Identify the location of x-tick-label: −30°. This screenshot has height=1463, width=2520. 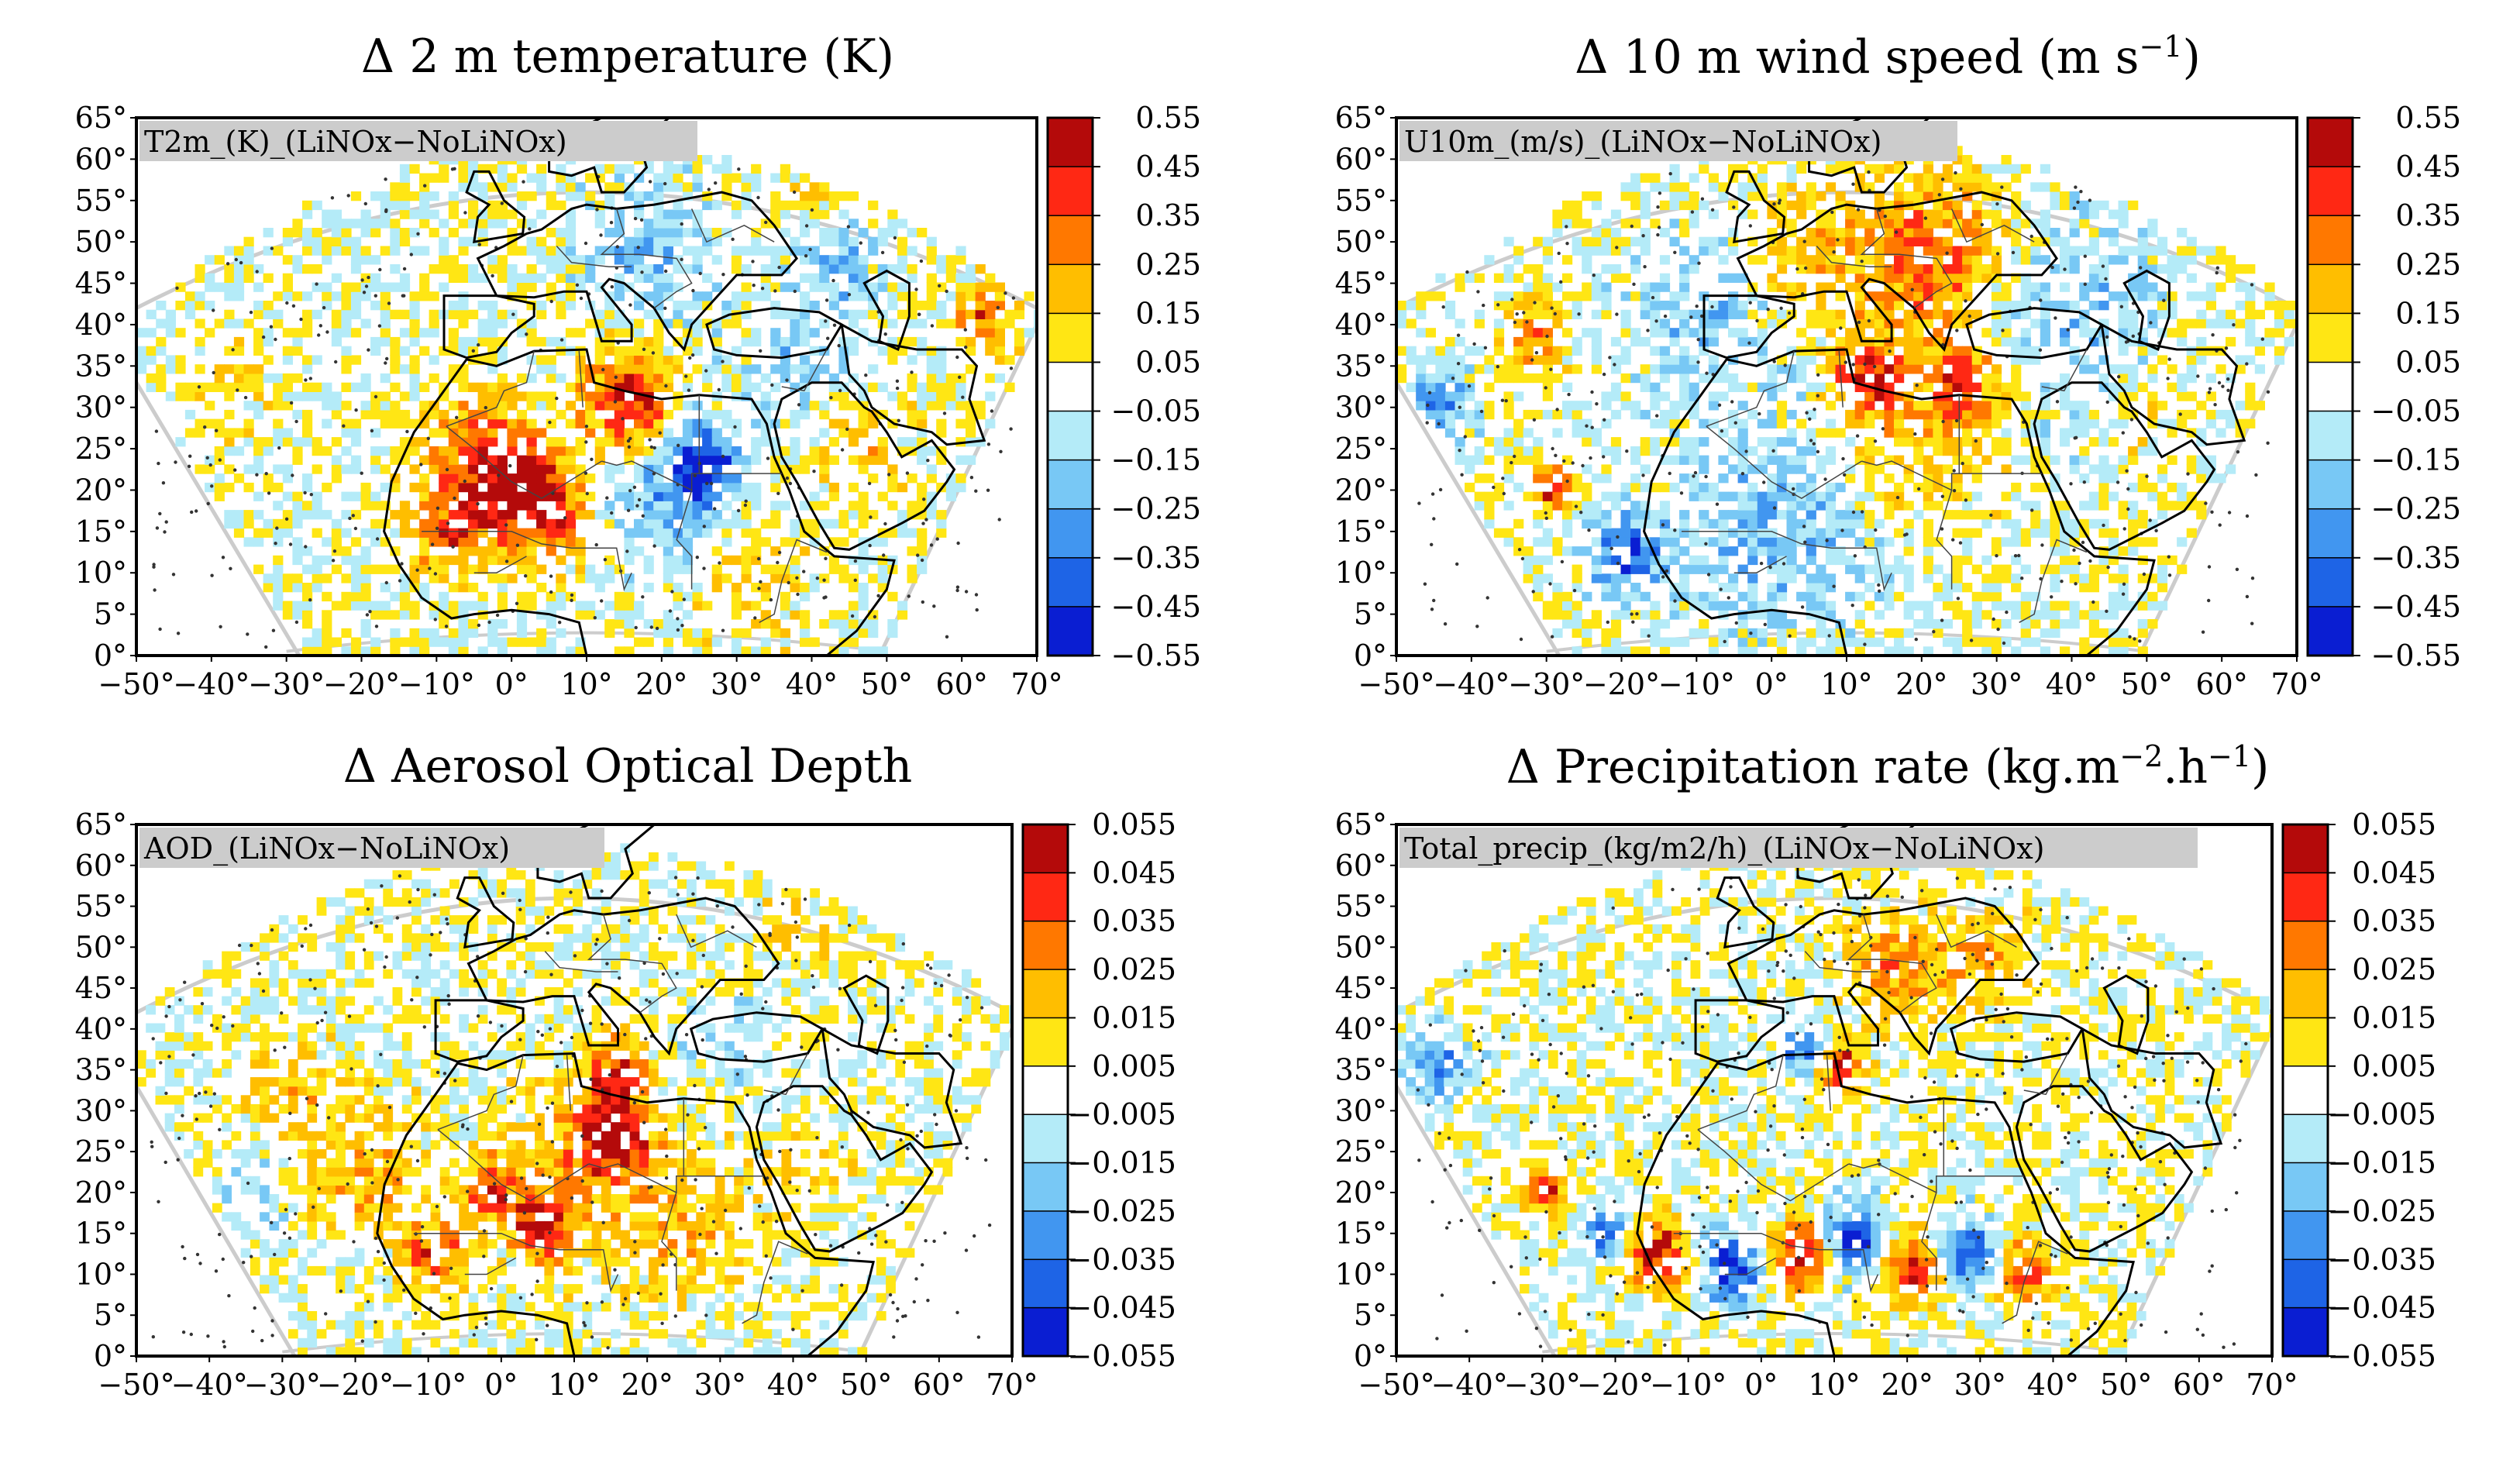
(287, 684).